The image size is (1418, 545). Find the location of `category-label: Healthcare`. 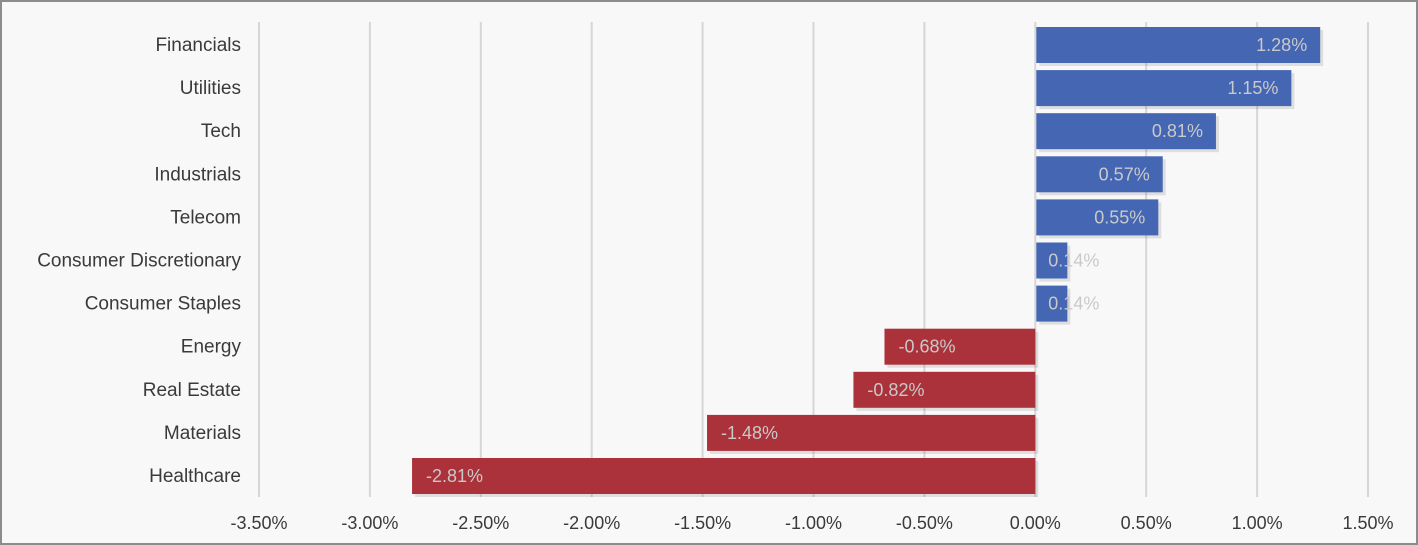

category-label: Healthcare is located at coordinates (195, 476).